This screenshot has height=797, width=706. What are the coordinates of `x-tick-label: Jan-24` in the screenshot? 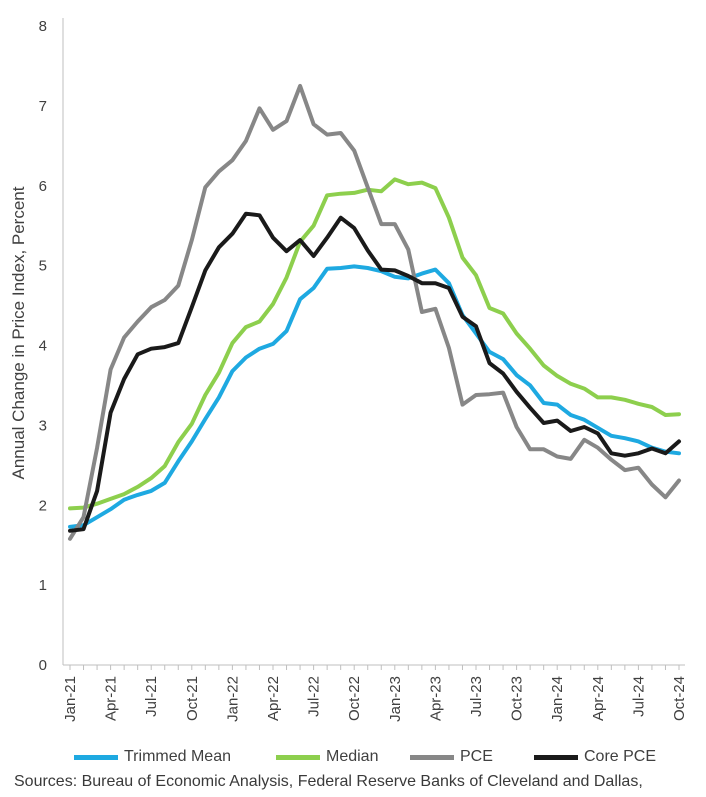 It's located at (557, 699).